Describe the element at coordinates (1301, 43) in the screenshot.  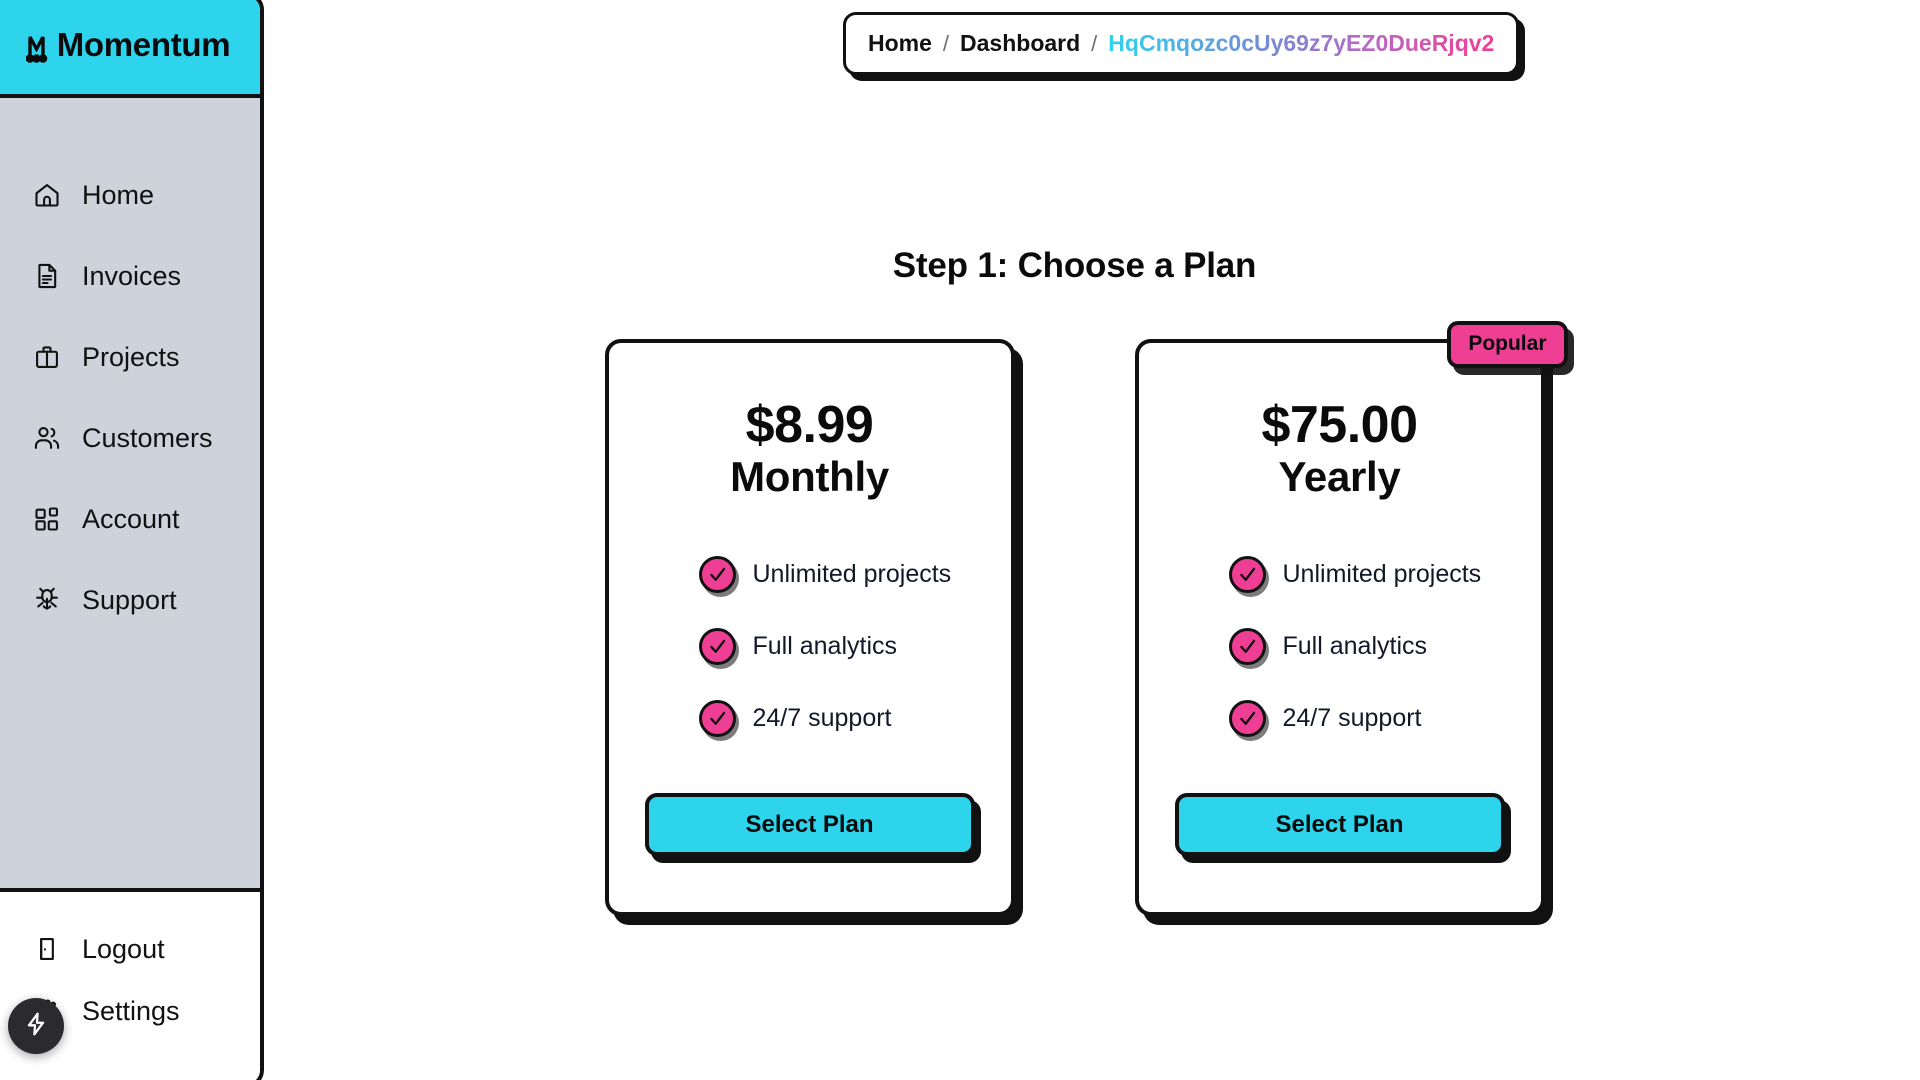
I see `breadcrumb-item-current: HqCmqozc0cUy69z7yEZ0DueRjqv2` at that location.